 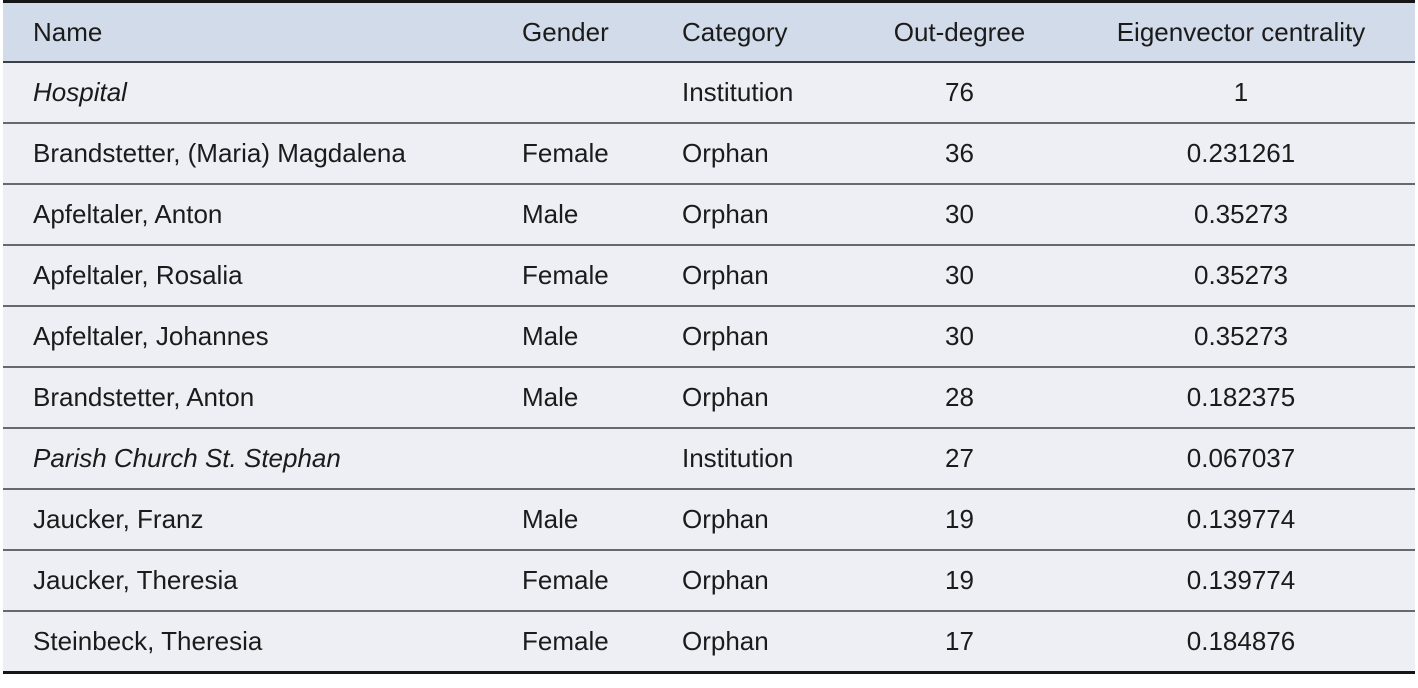 What do you see at coordinates (1241, 32) in the screenshot?
I see `column-header-eigenvector-centrality: Eigenvector centrality` at bounding box center [1241, 32].